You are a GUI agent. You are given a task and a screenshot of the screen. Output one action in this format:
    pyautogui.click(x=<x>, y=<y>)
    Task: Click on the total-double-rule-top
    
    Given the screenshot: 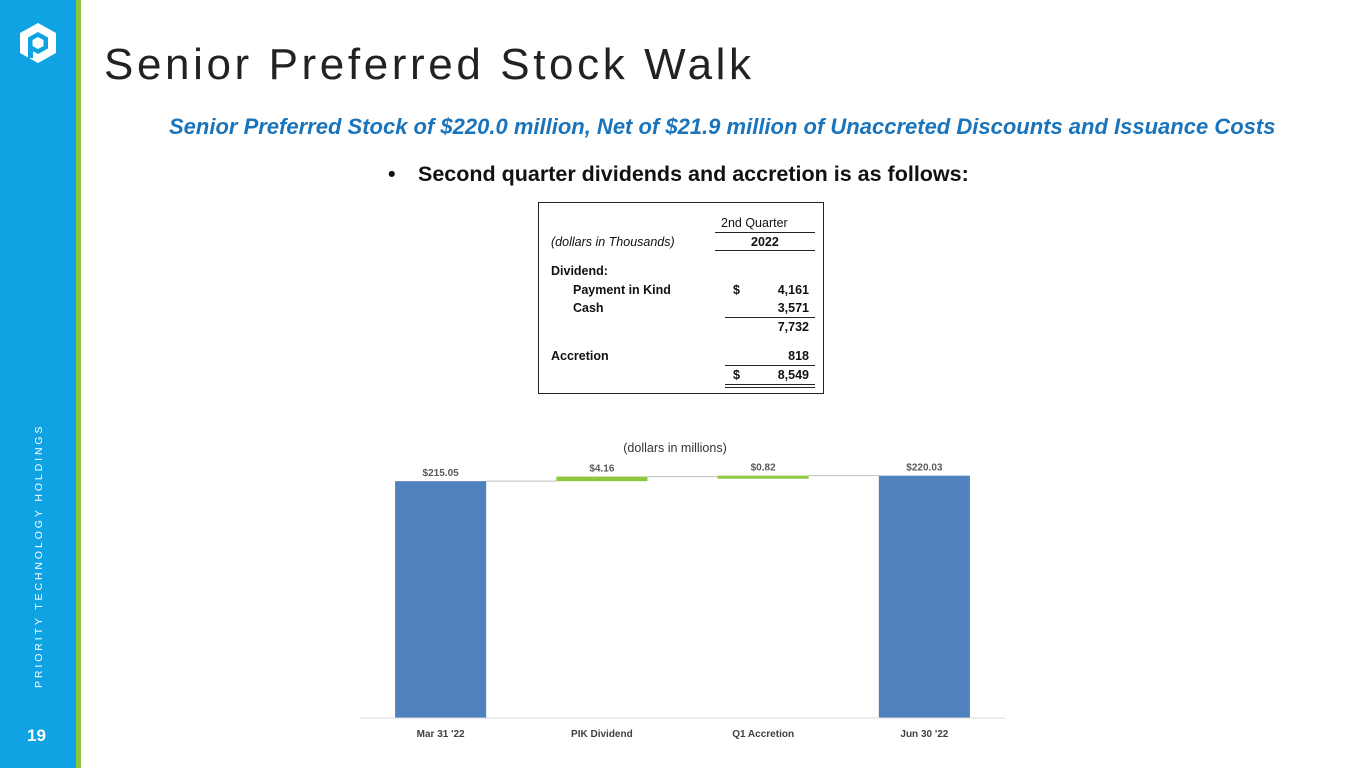 What is the action you would take?
    pyautogui.click(x=770, y=384)
    